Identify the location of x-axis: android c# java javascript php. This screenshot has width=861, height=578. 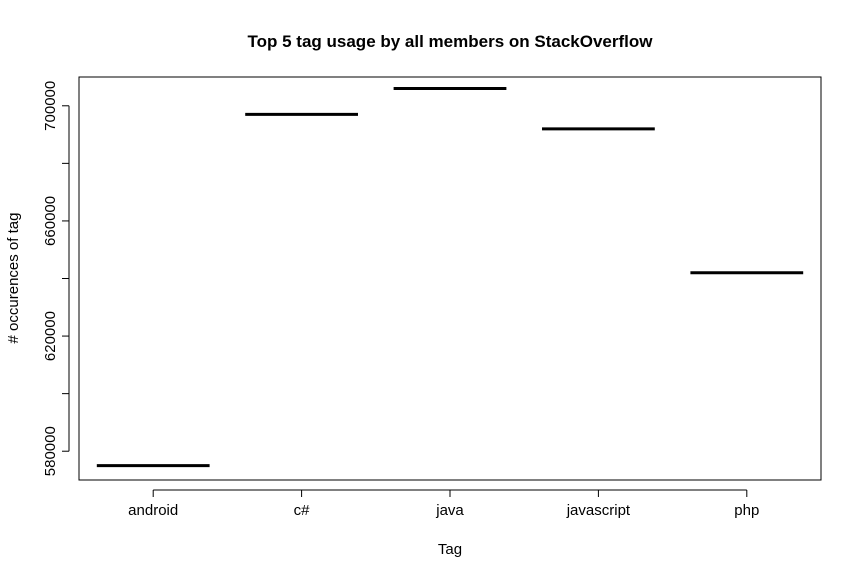
(443, 504).